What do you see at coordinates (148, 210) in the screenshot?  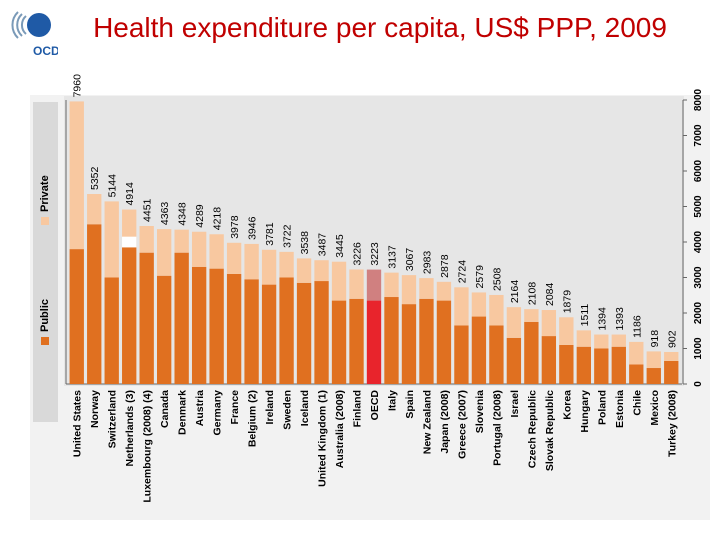 I see `bar-value-label: 4451` at bounding box center [148, 210].